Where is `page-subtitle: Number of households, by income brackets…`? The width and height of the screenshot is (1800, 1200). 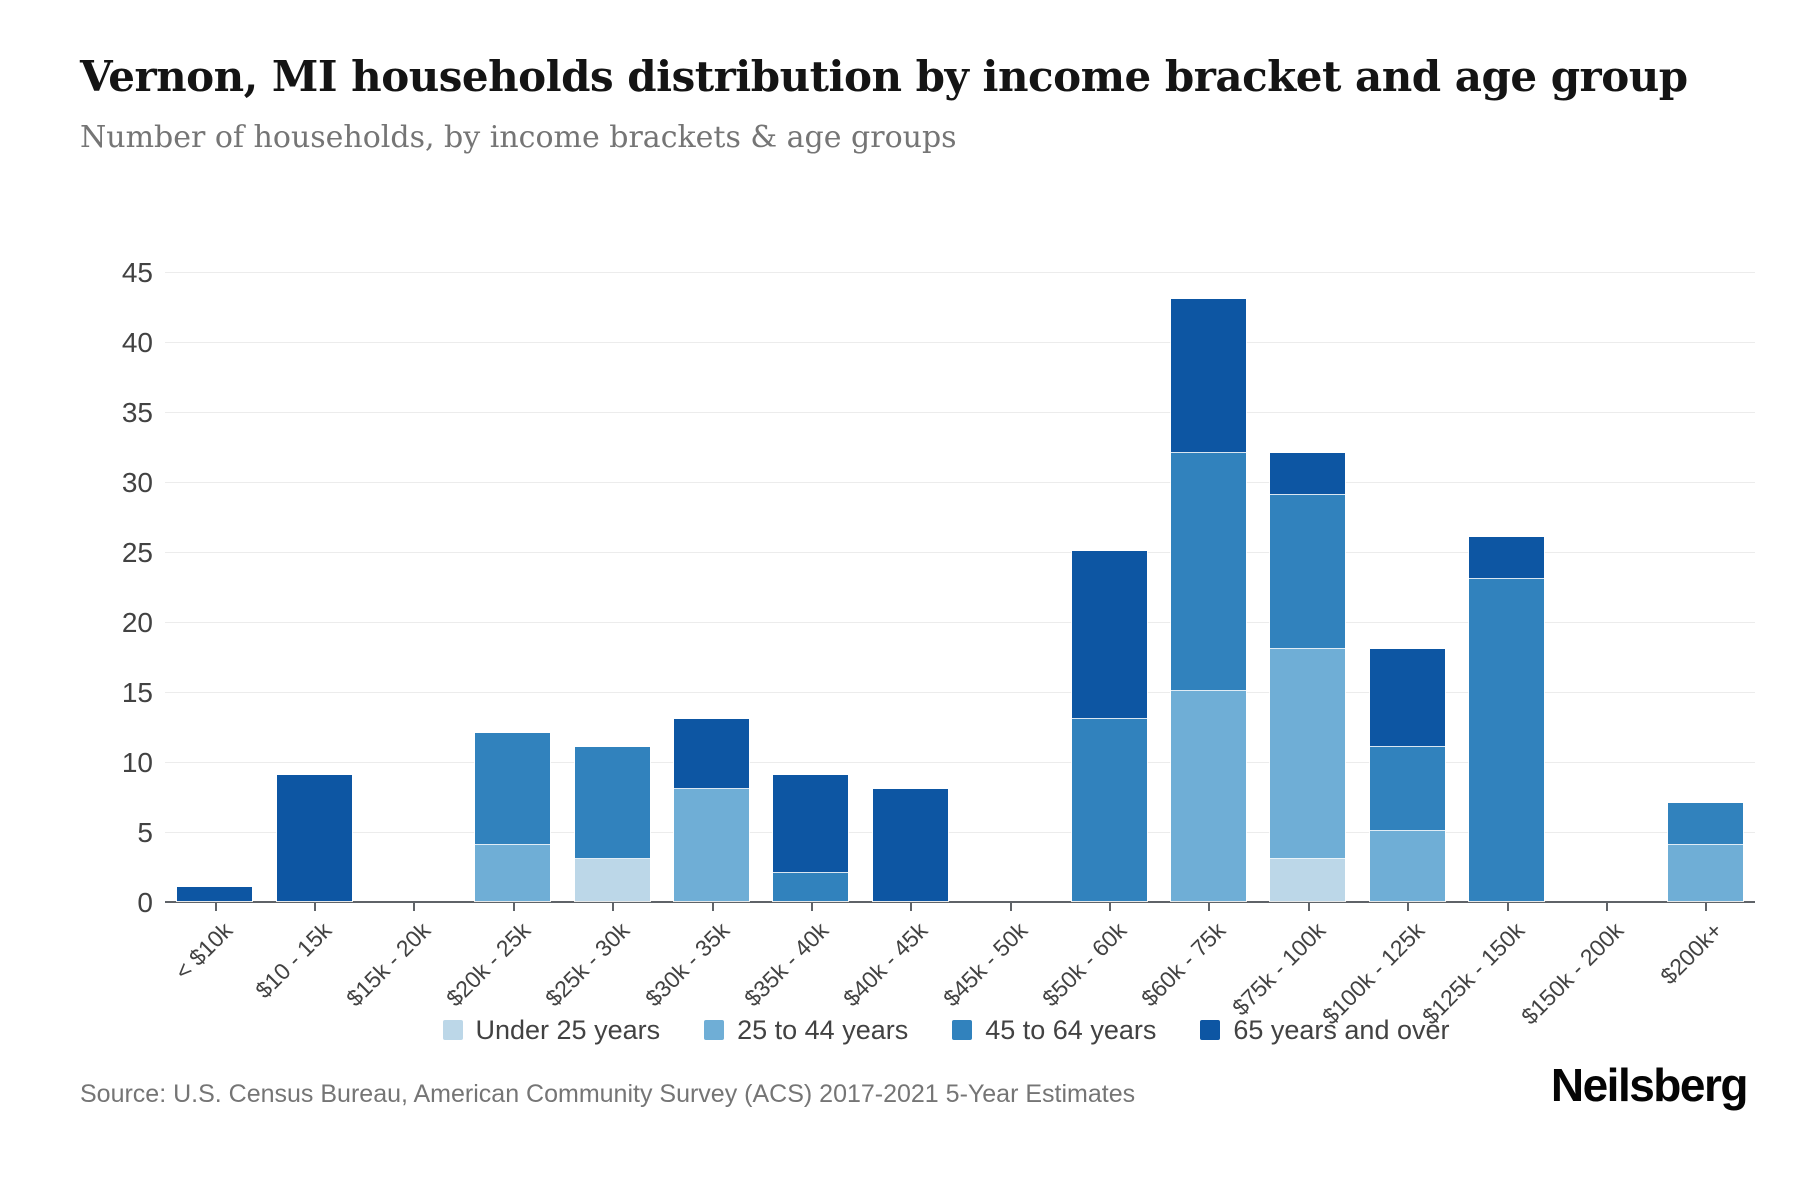 page-subtitle: Number of households, by income brackets… is located at coordinates (518, 137).